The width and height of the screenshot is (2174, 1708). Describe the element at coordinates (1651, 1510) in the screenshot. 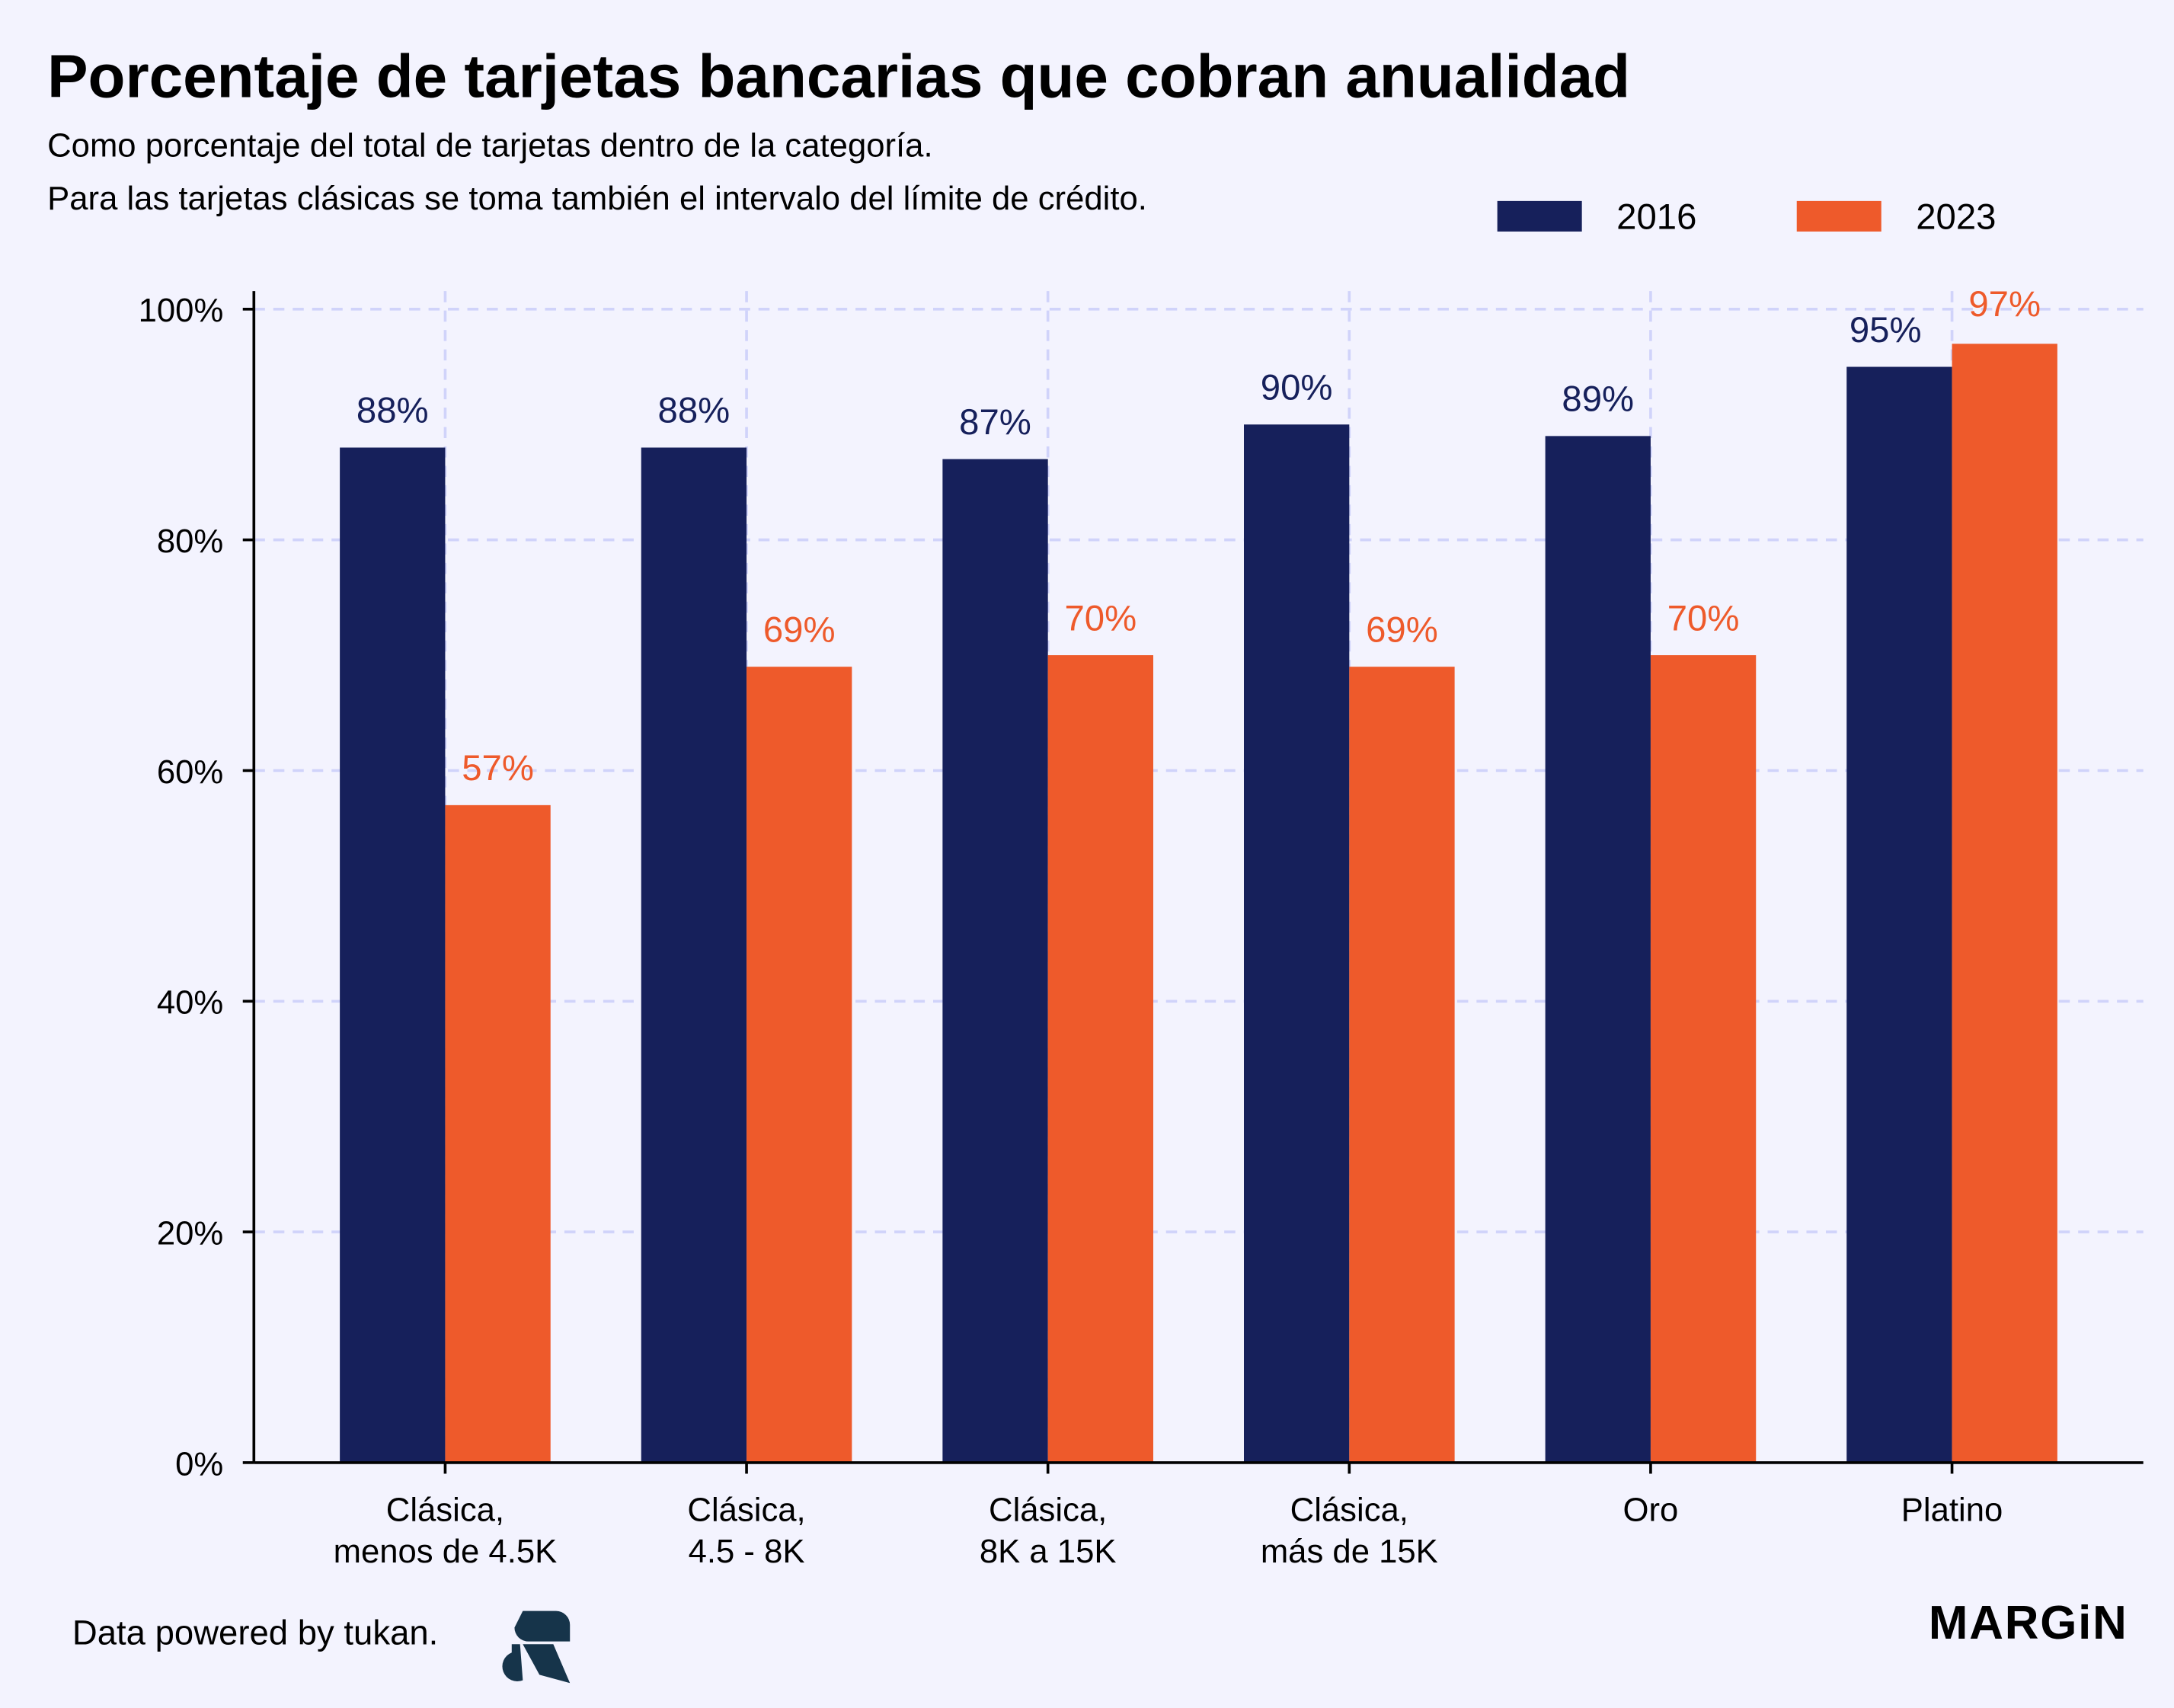

I see `x-tick-label: Oro` at that location.